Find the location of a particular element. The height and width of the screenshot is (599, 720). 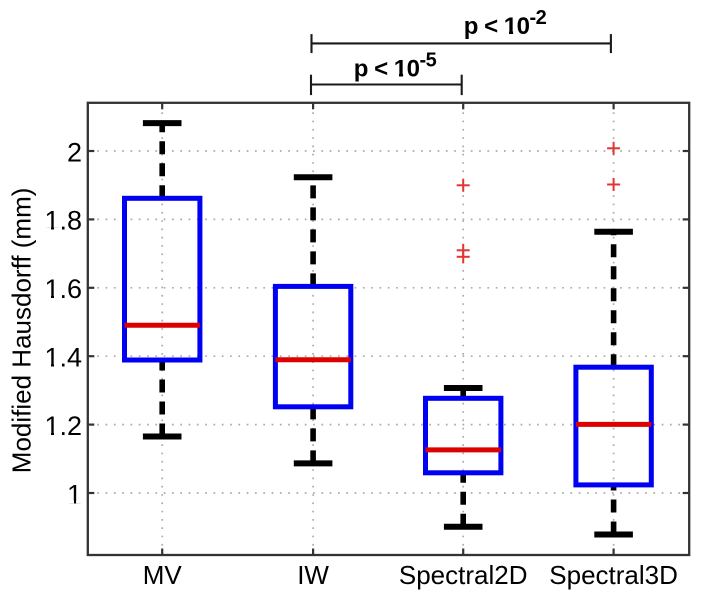

svg-text: 1.8 is located at coordinates (63, 221).